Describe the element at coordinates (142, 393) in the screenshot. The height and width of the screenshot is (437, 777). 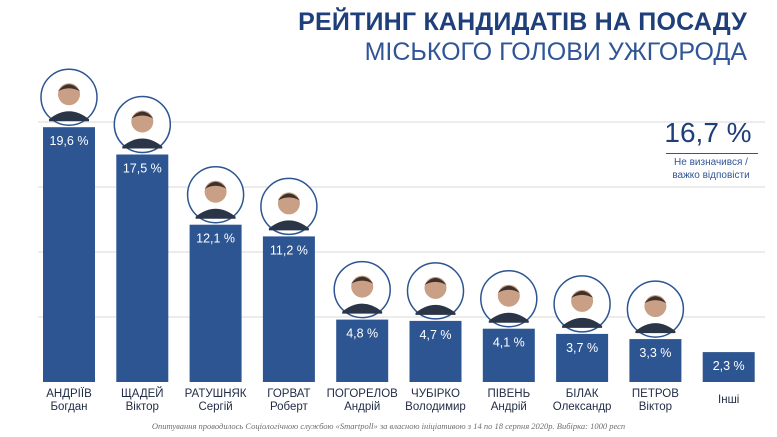
I see `category-label: ЩАДЕЙ` at that location.